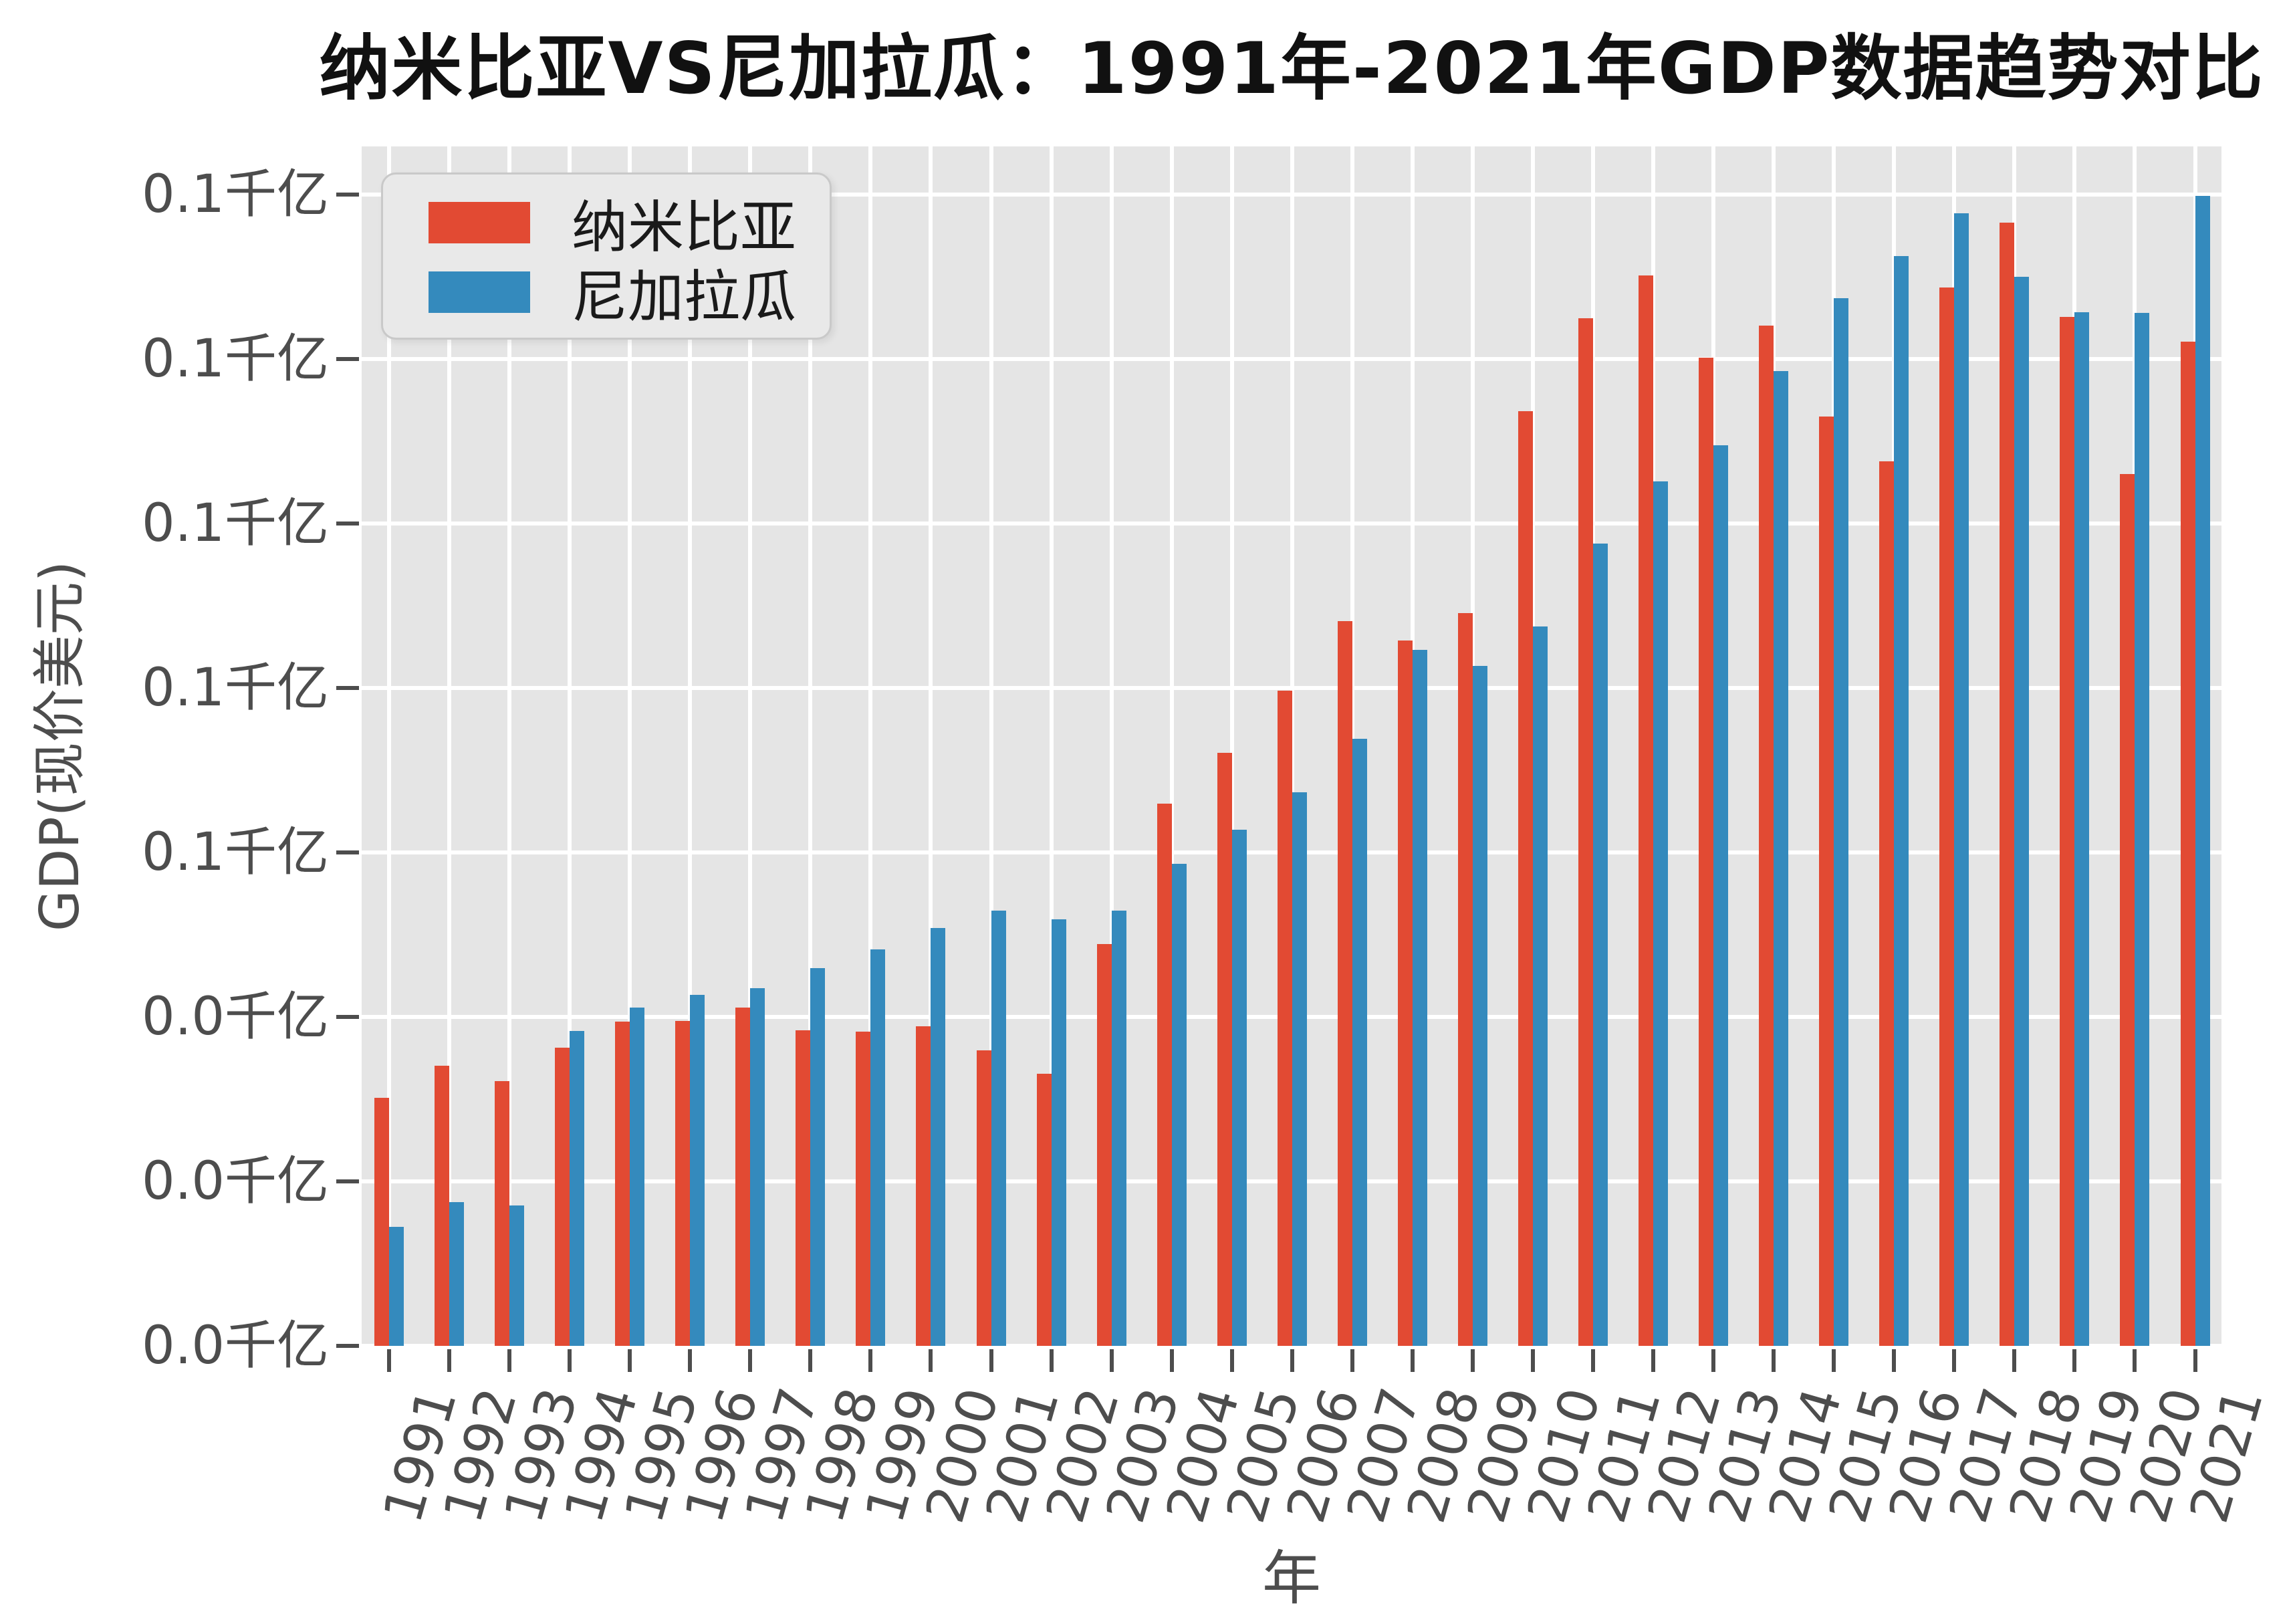 The height and width of the screenshot is (1624, 2293). What do you see at coordinates (1600, 944) in the screenshot?
I see `bar-nicaragua-2011` at bounding box center [1600, 944].